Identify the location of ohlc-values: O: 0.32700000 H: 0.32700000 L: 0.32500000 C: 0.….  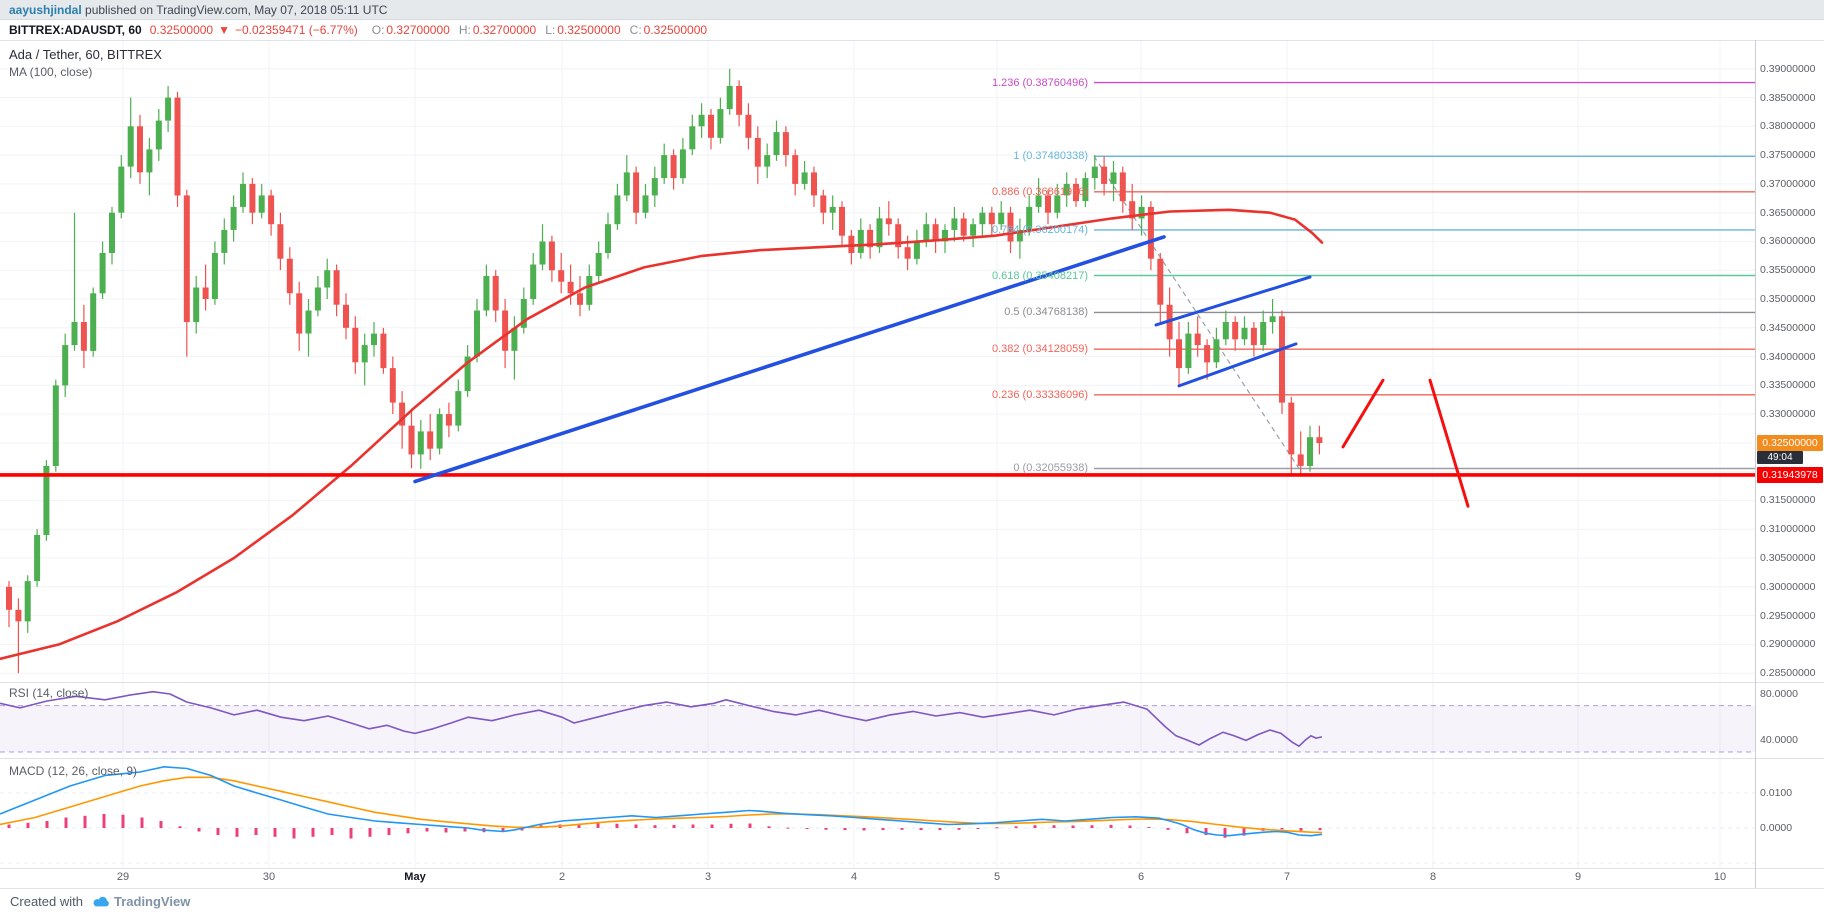
(535, 30).